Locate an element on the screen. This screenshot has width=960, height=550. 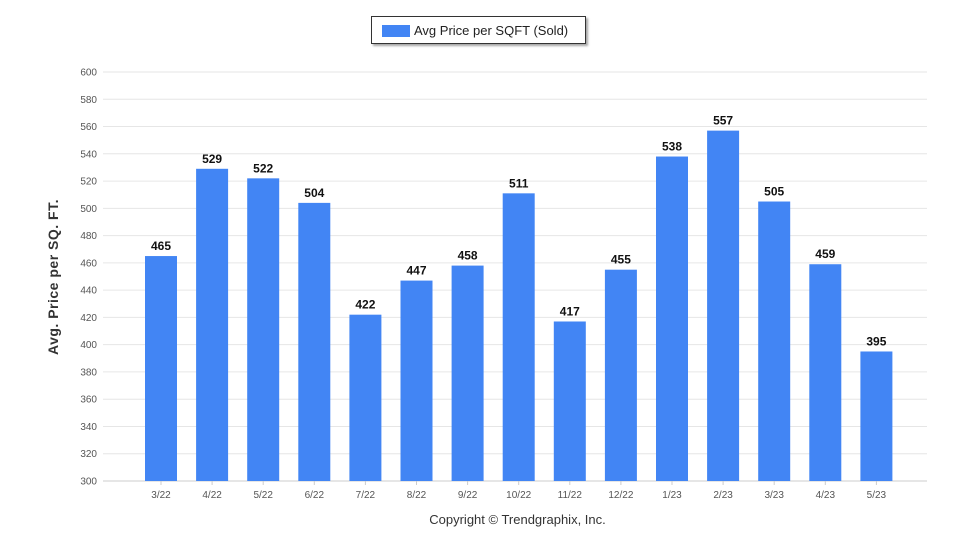
x-tick-label: 8/22 is located at coordinates (417, 495).